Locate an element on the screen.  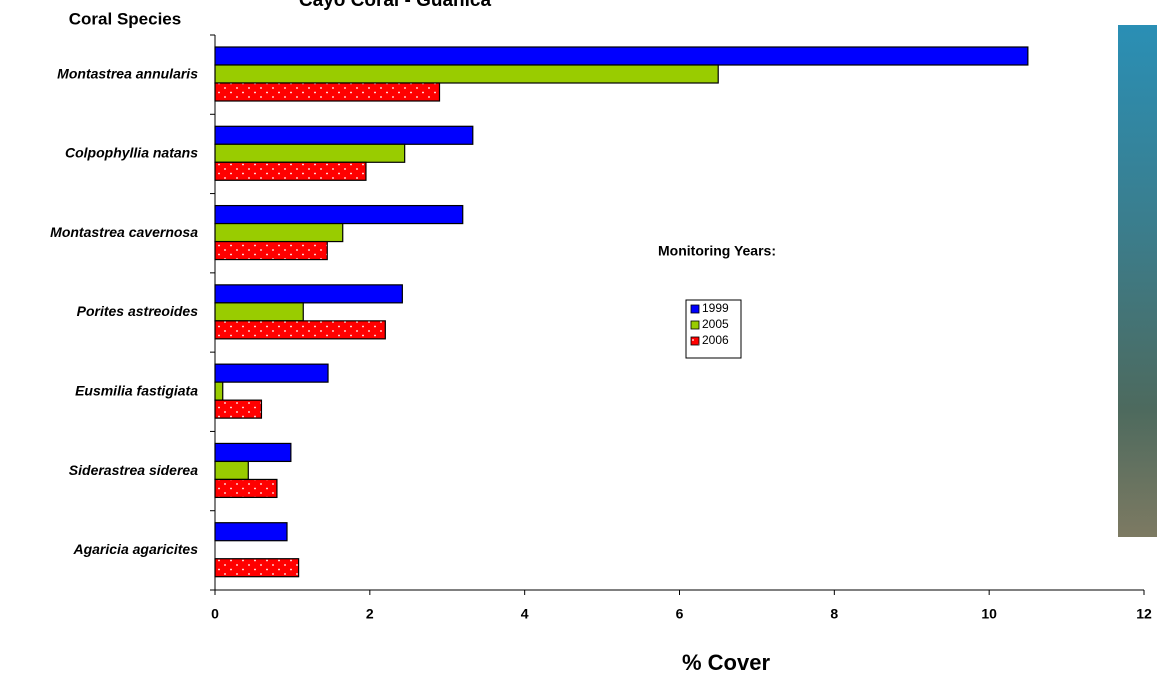
y-tick-label: Agaricia agaricites is located at coordinates (135, 549).